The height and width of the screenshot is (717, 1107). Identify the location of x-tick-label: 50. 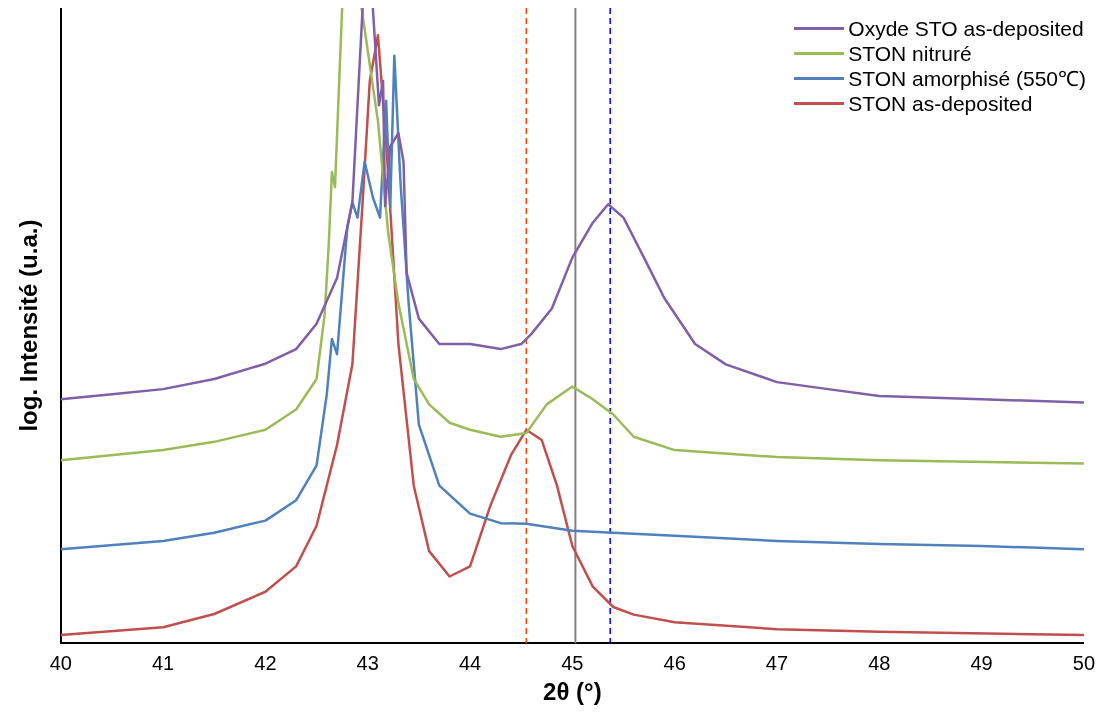
(1083, 662).